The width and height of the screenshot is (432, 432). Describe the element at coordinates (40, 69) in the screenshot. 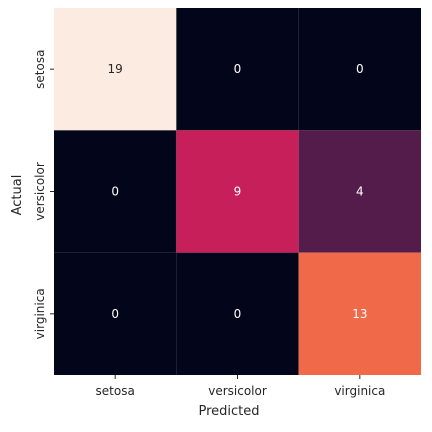

I see `y-tick-label-0: setosa` at that location.